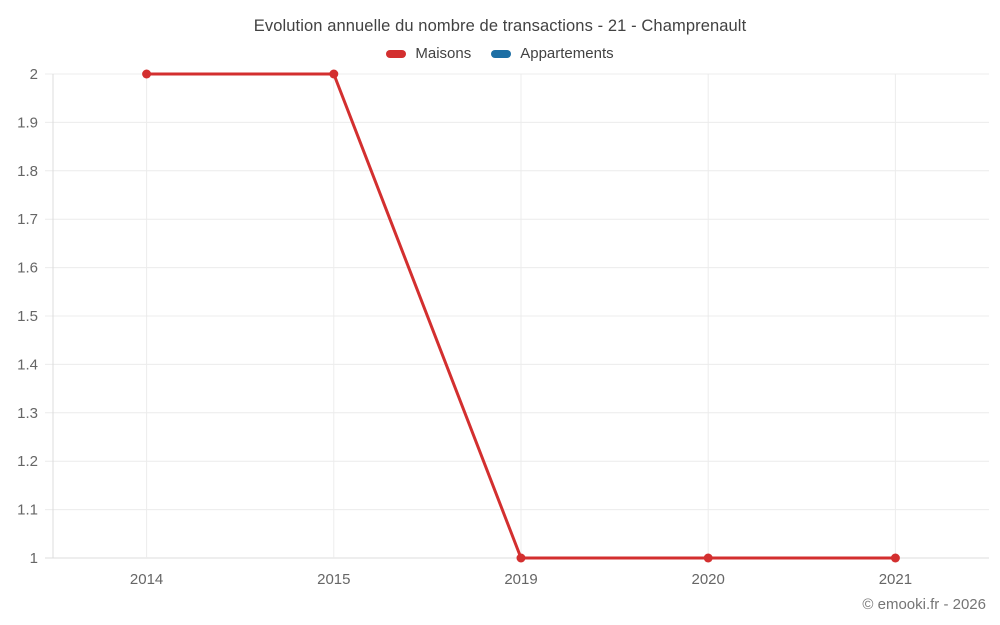  I want to click on y-axis-label: 1.8, so click(27, 171).